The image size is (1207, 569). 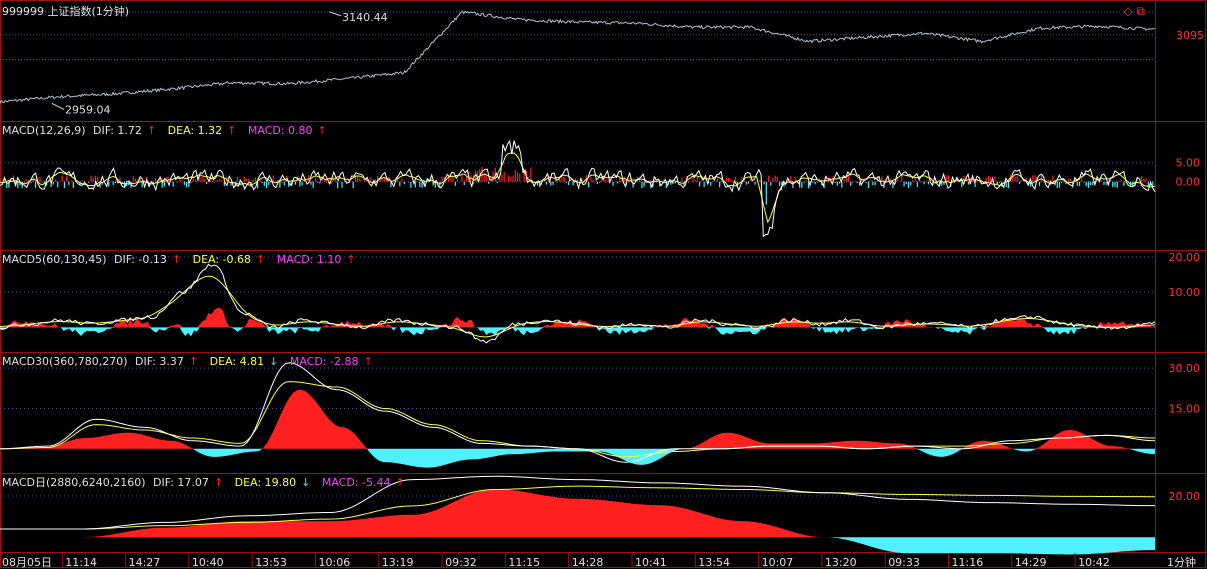 What do you see at coordinates (74, 482) in the screenshot?
I see `macdday-name: MACD日(2880,6240,2160)` at bounding box center [74, 482].